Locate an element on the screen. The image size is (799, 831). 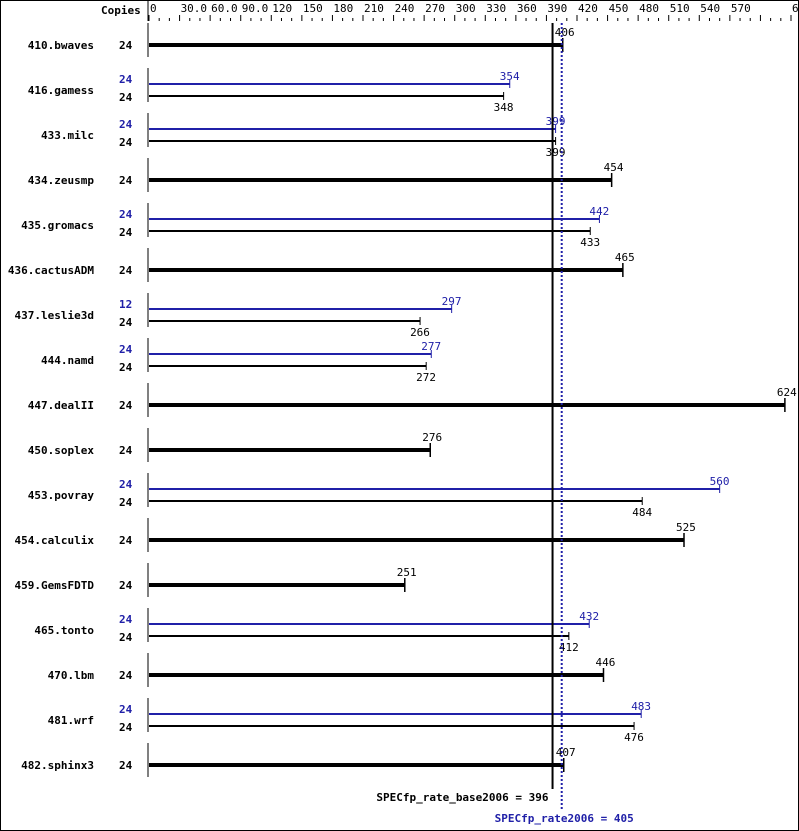
x-tick-label: 120 is located at coordinates (282, 8).